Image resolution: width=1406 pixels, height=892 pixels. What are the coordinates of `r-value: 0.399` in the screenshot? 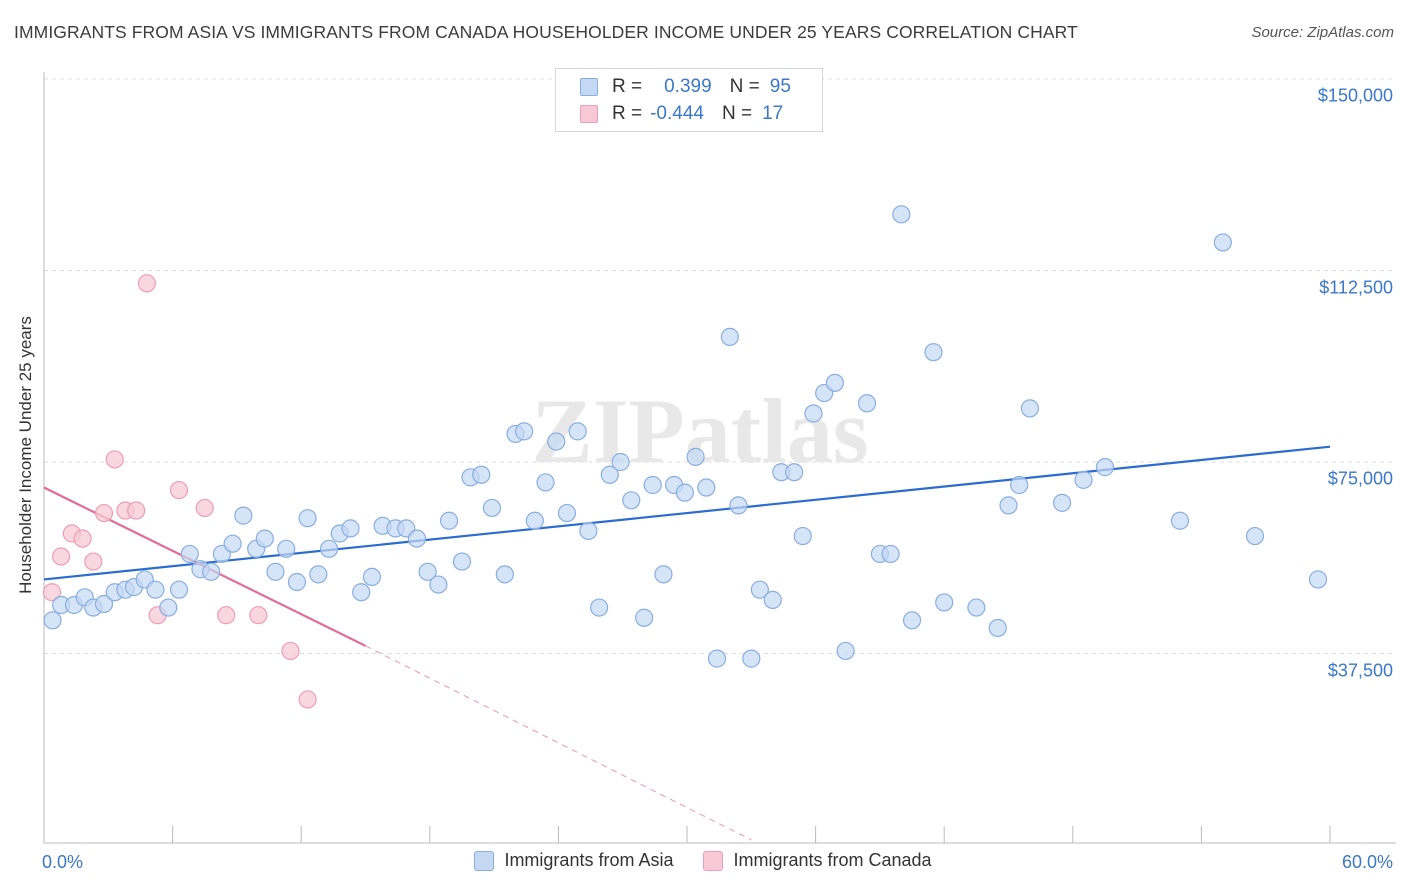 It's located at (688, 86).